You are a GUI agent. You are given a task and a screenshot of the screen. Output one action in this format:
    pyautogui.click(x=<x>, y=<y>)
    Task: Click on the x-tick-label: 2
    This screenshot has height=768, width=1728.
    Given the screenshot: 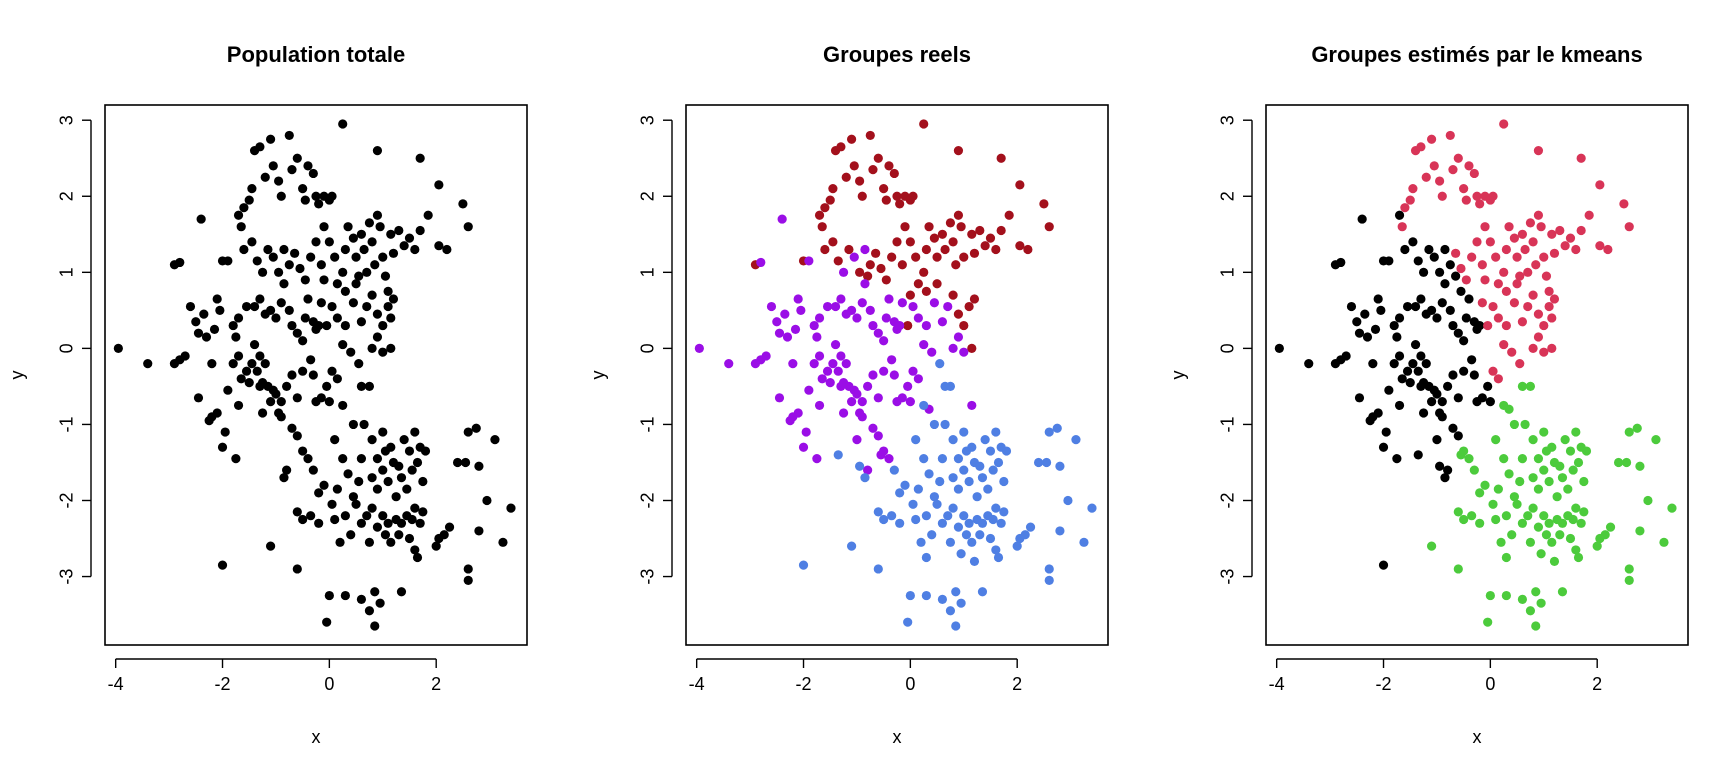 What is the action you would take?
    pyautogui.click(x=1597, y=684)
    